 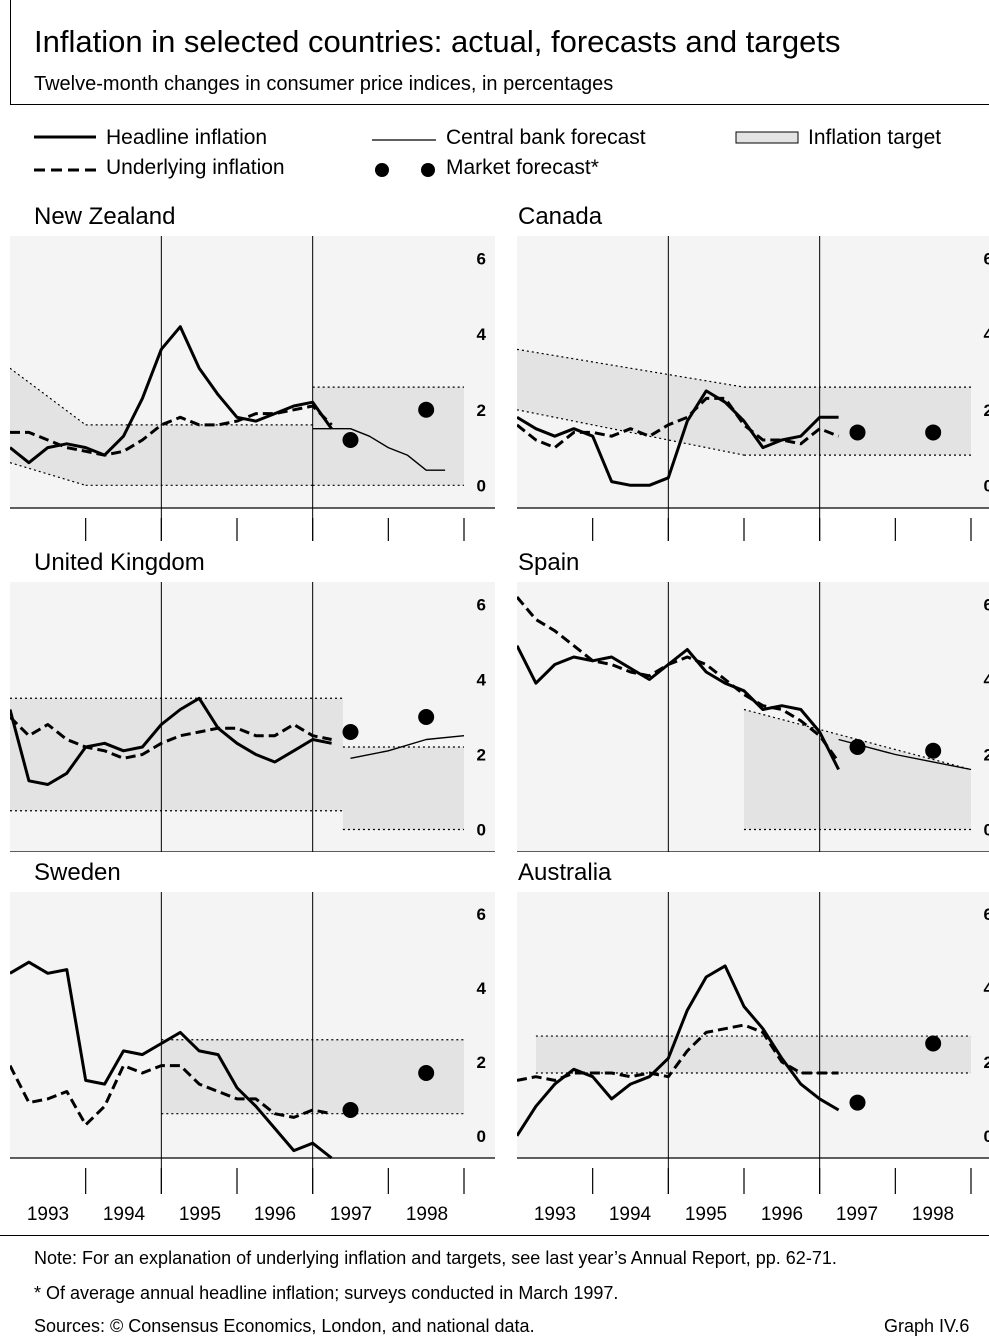 What do you see at coordinates (77, 873) in the screenshot?
I see `panel-title-sweden: Sweden` at bounding box center [77, 873].